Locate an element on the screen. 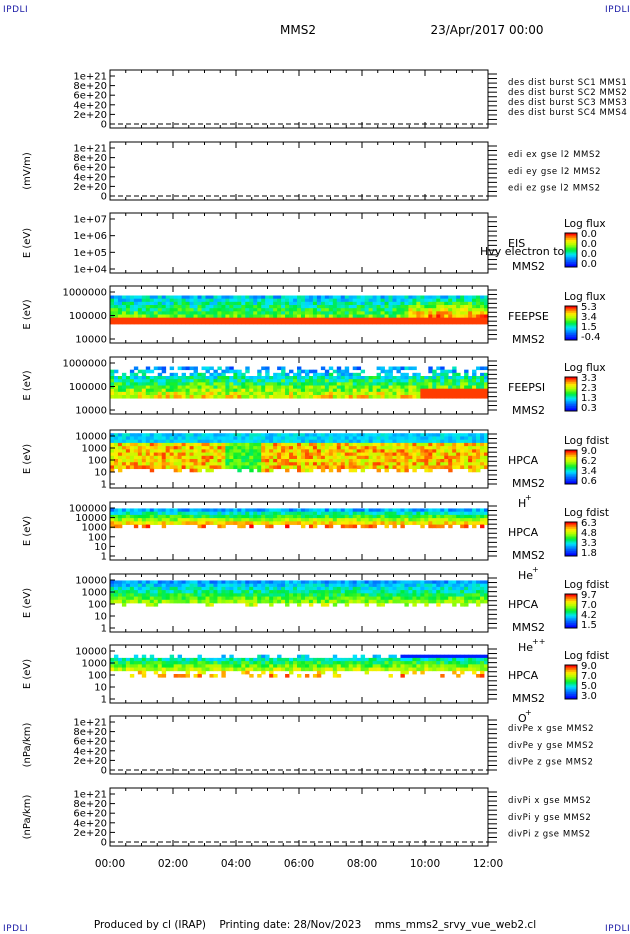  y-tick-label: 1e+06 is located at coordinates (90, 236).